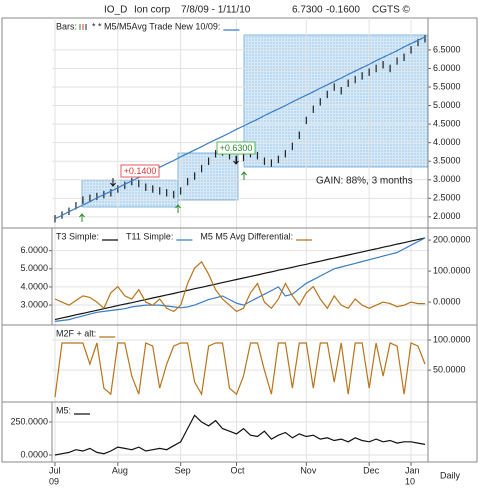 The width and height of the screenshot is (479, 490). I want to click on y-tick-label: 50.0000, so click(449, 369).